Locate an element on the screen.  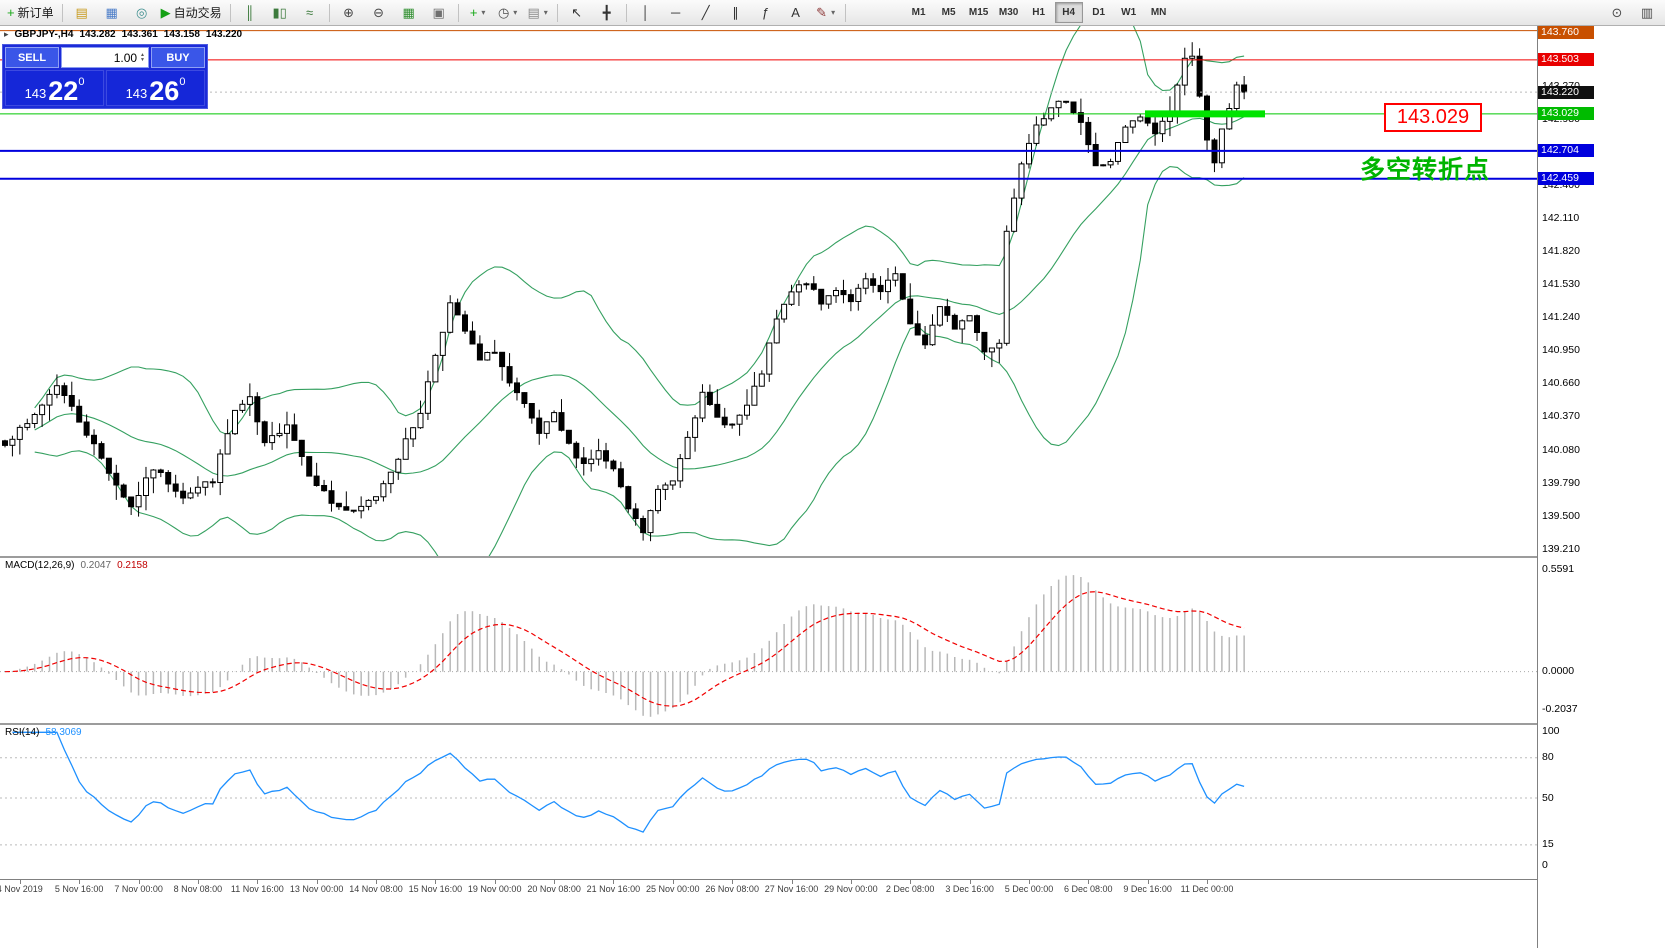
line-chart-type-icon: ≈ is located at coordinates (310, 13).